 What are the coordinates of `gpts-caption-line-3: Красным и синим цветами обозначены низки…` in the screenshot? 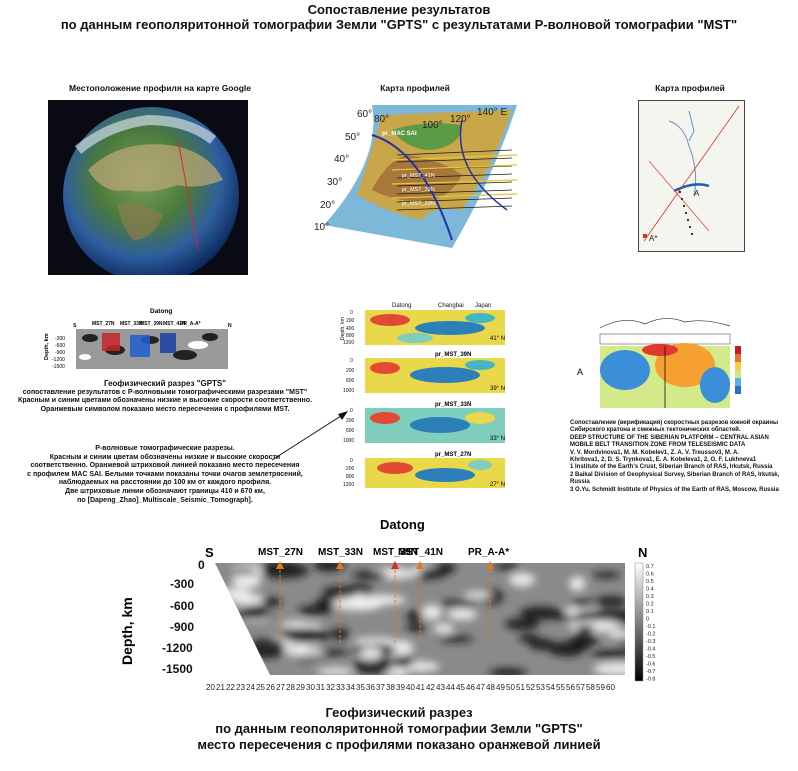 It's located at (165, 401).